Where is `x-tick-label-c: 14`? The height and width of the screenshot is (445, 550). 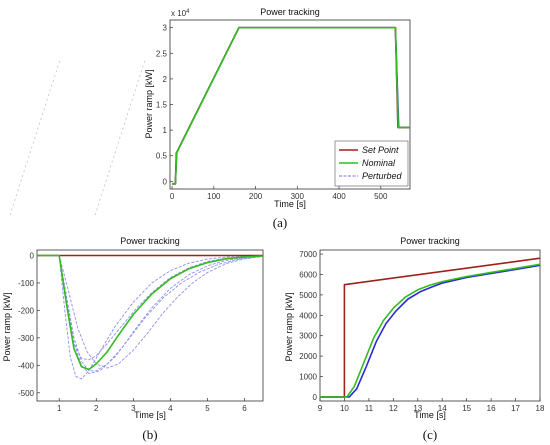
x-tick-label-c: 14 is located at coordinates (442, 408).